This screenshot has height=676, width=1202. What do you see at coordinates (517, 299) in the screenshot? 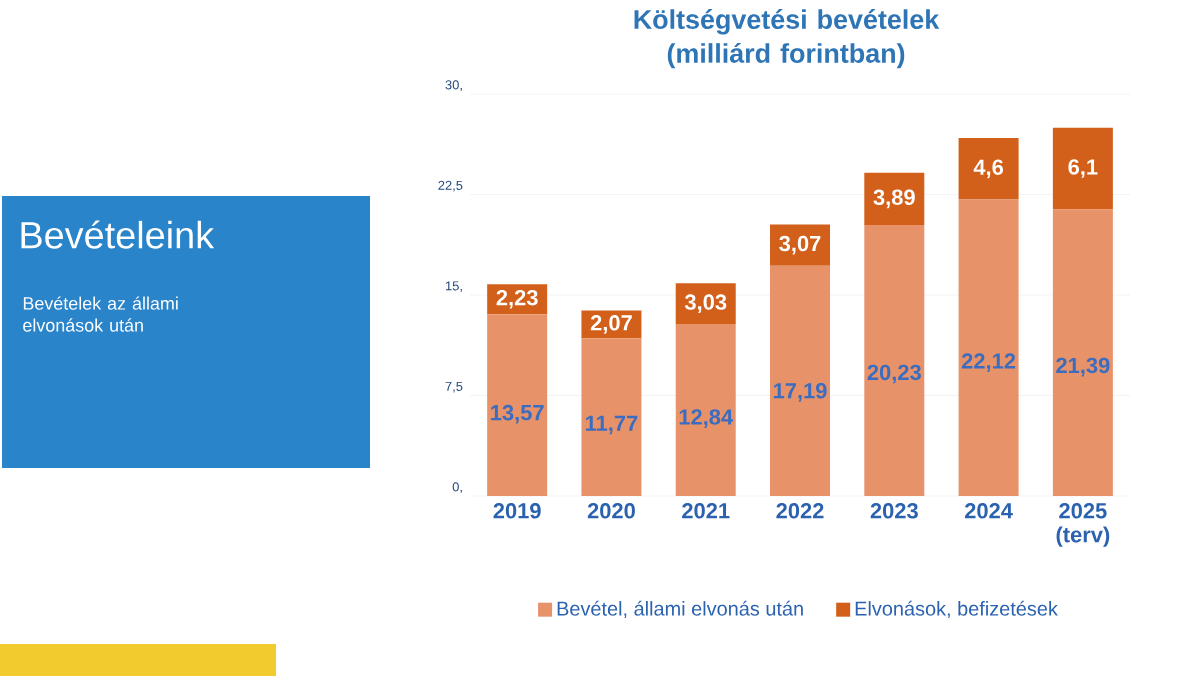
I see `data-label: 2,23` at bounding box center [517, 299].